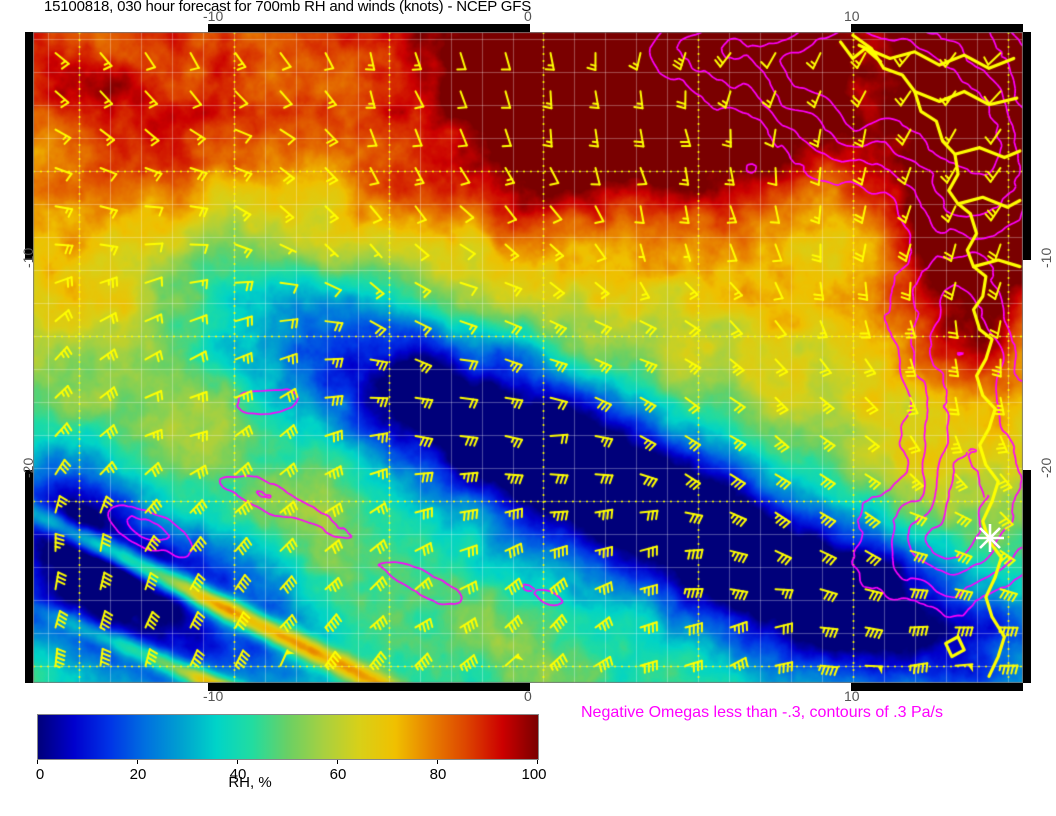 Image resolution: width=1056 pixels, height=816 pixels. Describe the element at coordinates (213, 16) in the screenshot. I see `x-tick-top--10: -10` at that location.